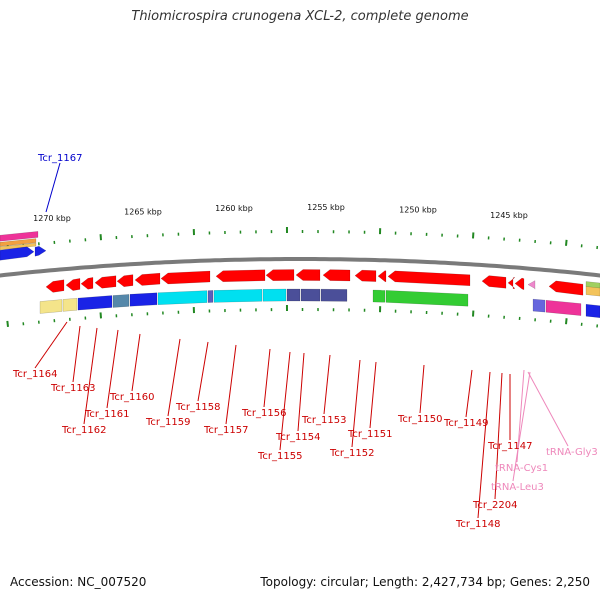 Image resolution: width=600 pixels, height=600 pixels. I want to click on gene-label: Tcr_1148, so click(477, 524).